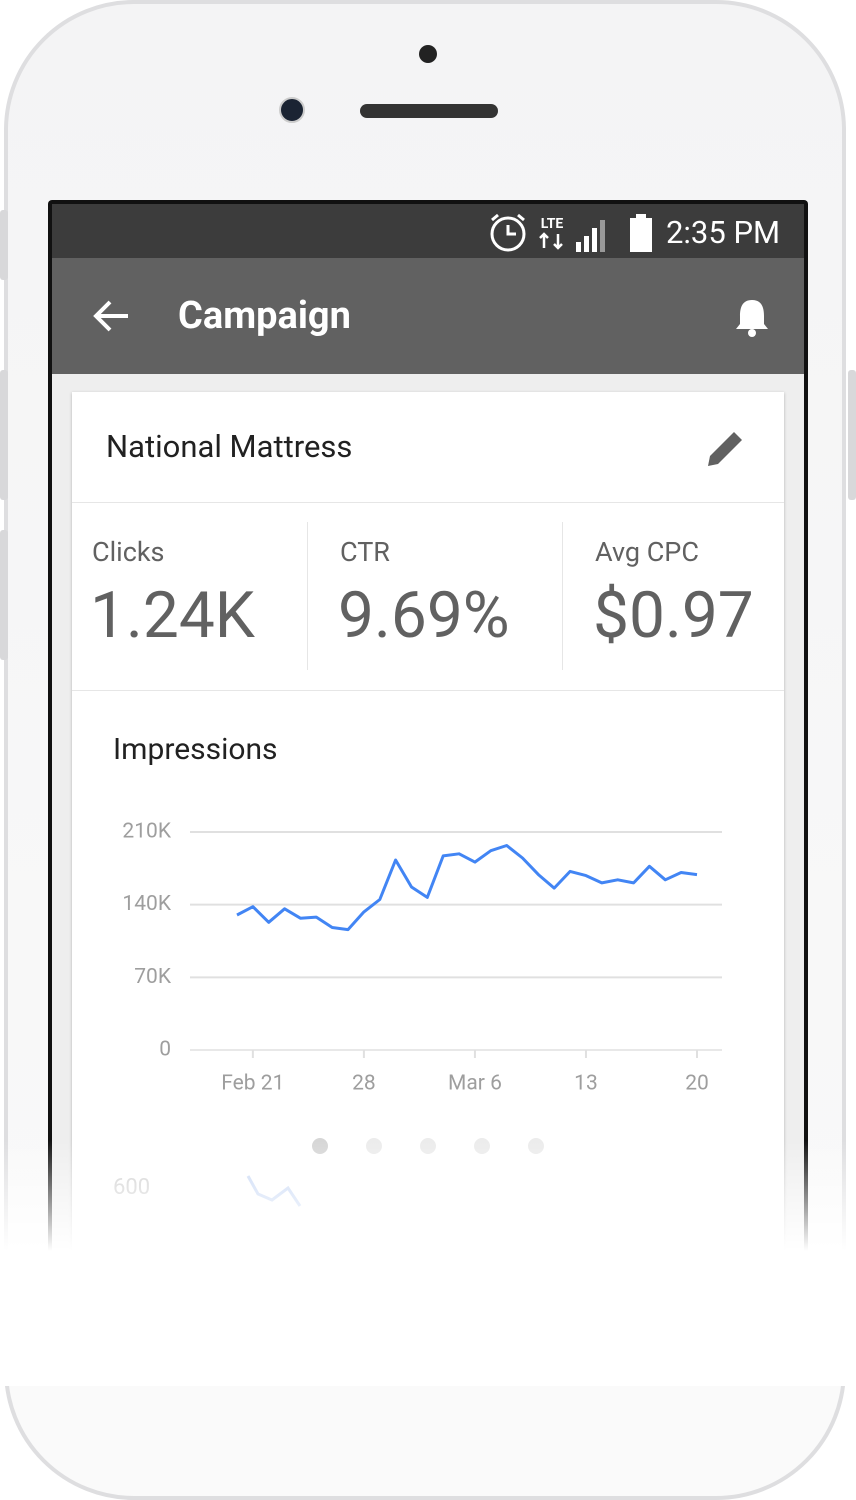 The width and height of the screenshot is (856, 1500). I want to click on notifications-button, so click(752, 317).